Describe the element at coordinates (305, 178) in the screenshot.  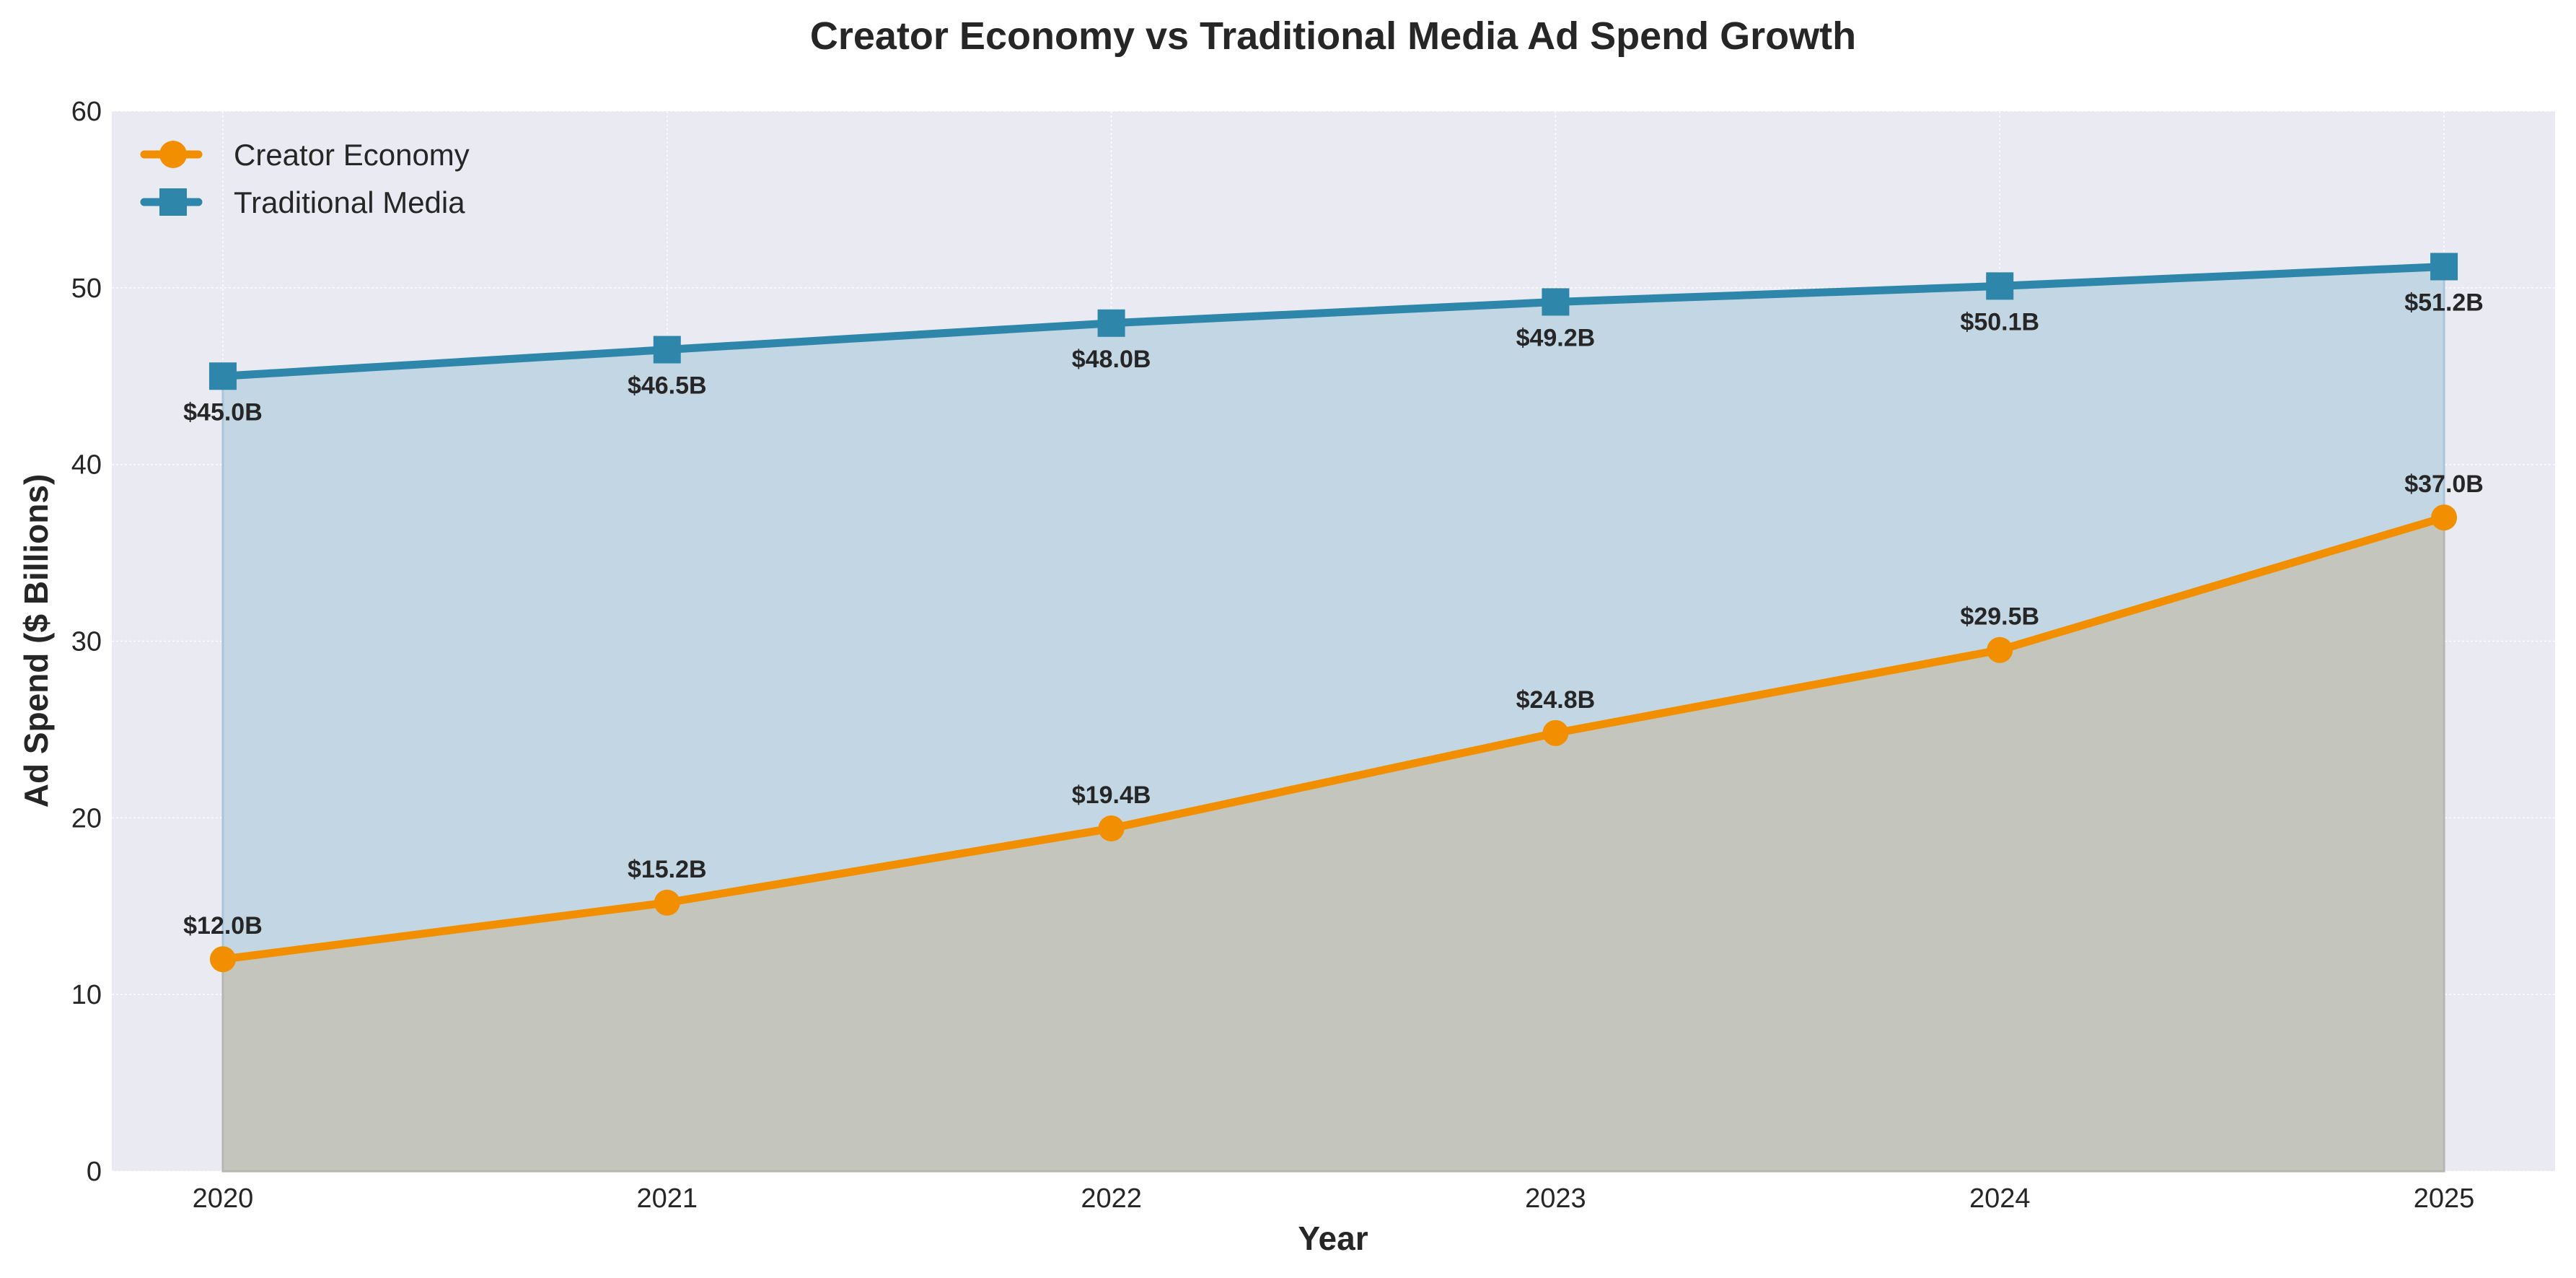
I see `legend: Creator Economy Traditional Media` at that location.